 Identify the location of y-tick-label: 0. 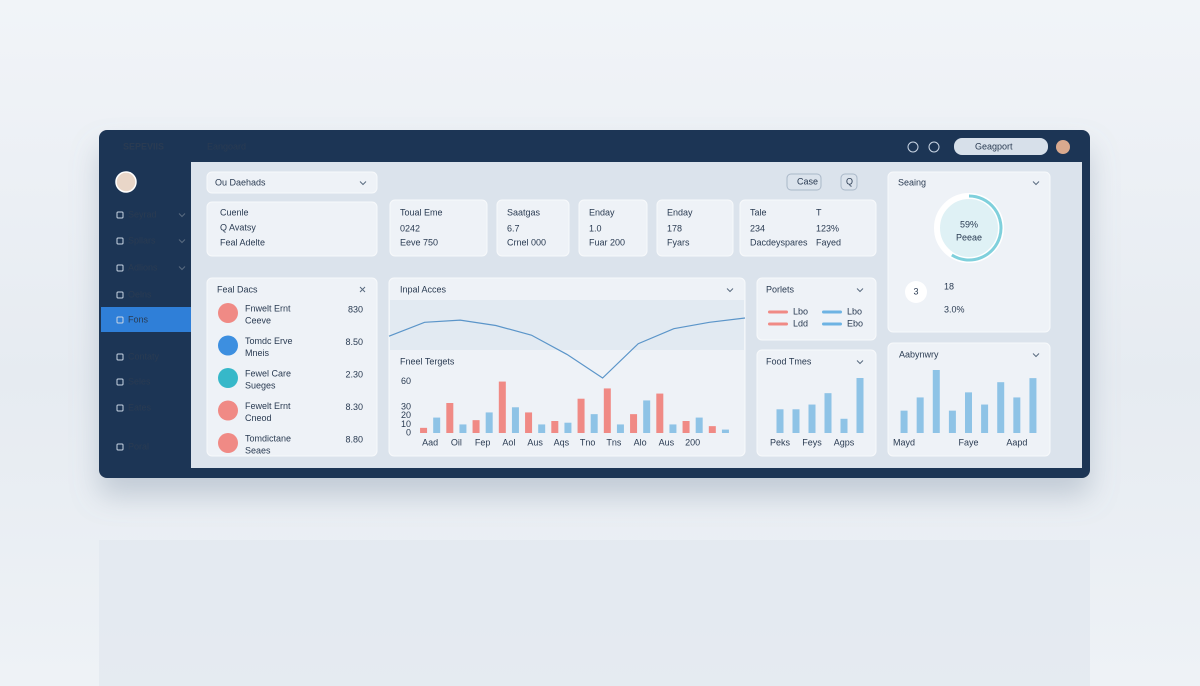
(408, 432).